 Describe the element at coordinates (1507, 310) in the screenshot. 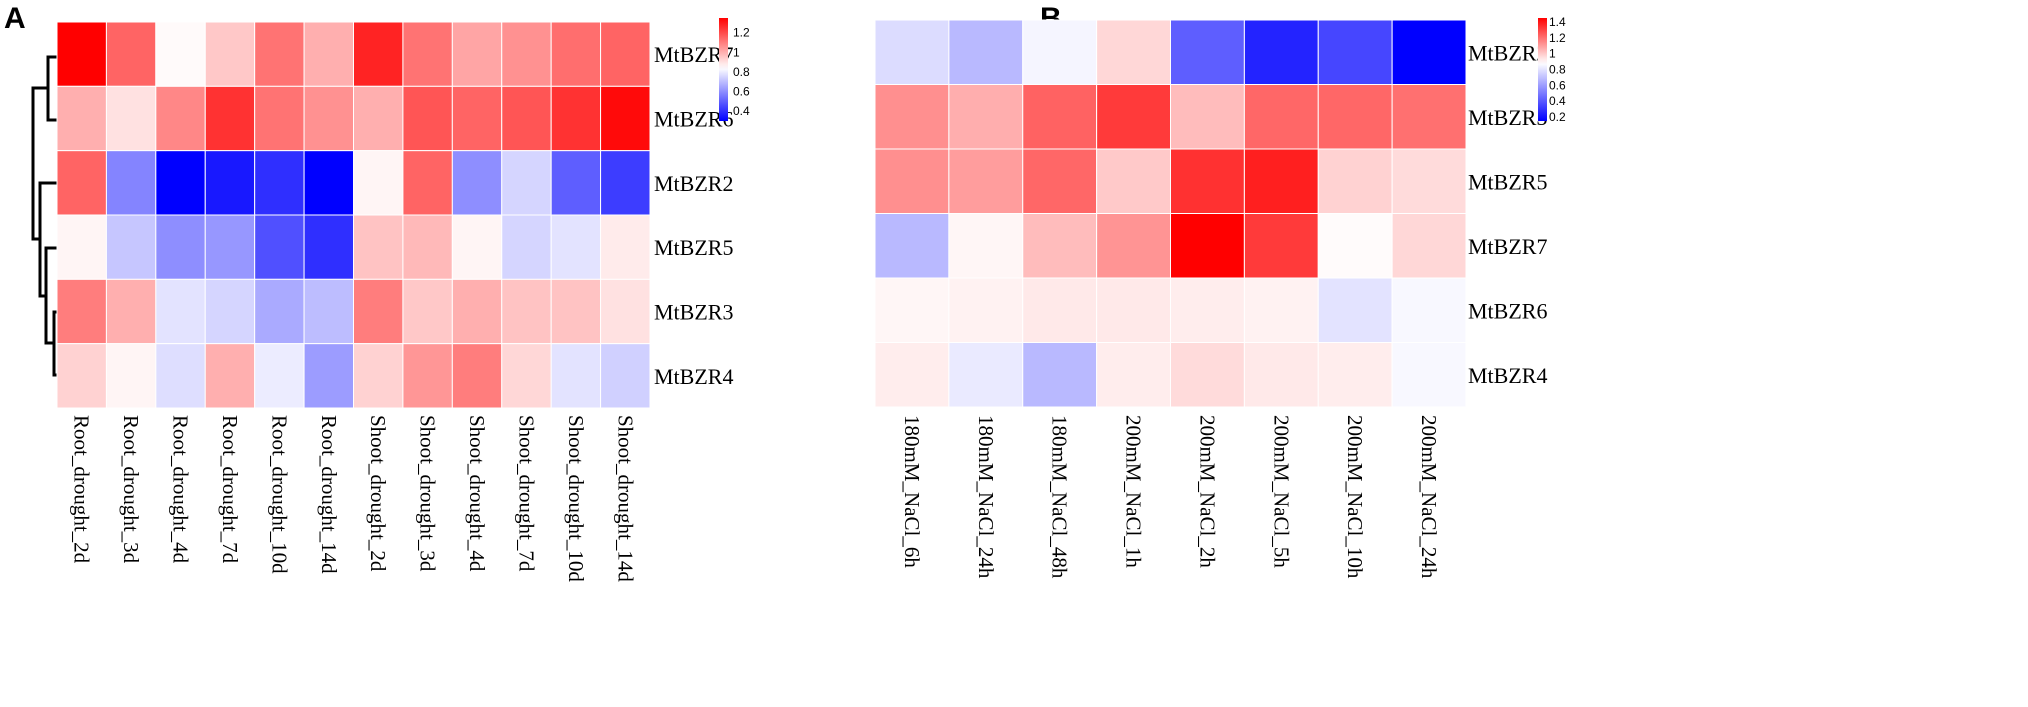

I see `row-label: MtBZR6` at that location.